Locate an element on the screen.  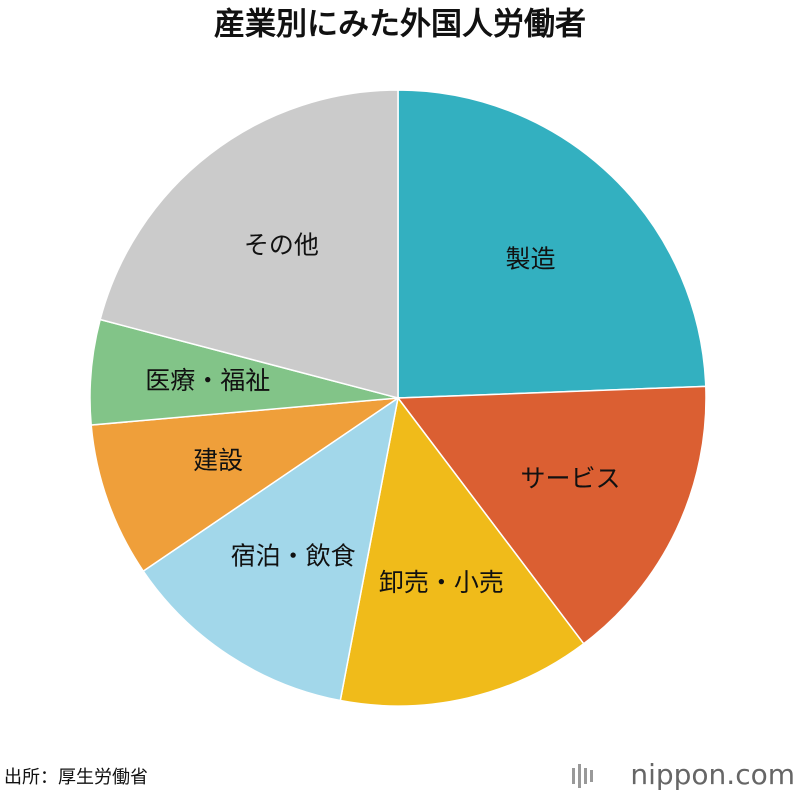
source: 出所：厚生労働省 is located at coordinates (76, 777).